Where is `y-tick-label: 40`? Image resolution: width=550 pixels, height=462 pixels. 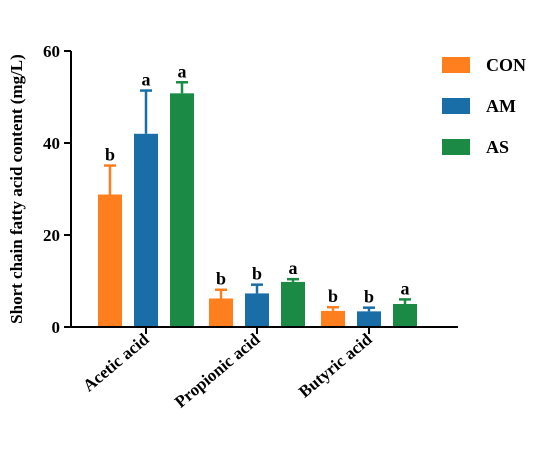 y-tick-label: 40 is located at coordinates (51, 143).